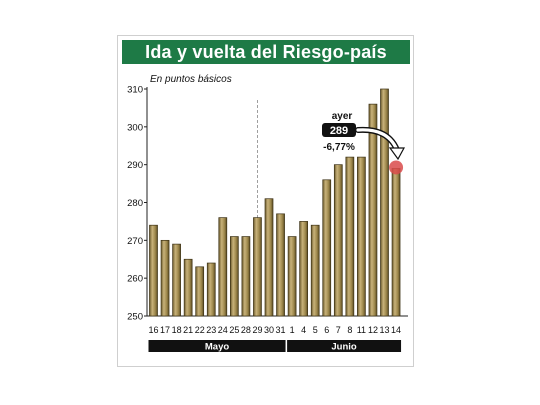 The image size is (540, 405). What do you see at coordinates (135, 279) in the screenshot?
I see `y-tick-label: 260` at bounding box center [135, 279].